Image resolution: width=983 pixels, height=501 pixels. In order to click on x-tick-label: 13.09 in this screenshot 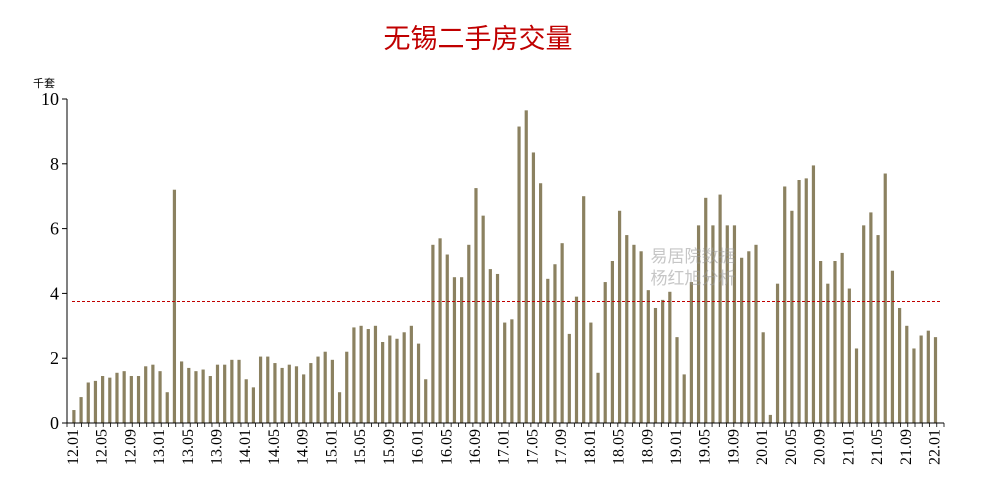, I will do `click(217, 447)`.